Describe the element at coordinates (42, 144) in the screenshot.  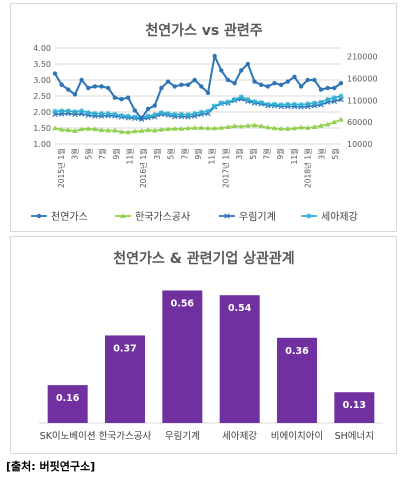
I see `left-axis-tick-label: 1.00` at that location.